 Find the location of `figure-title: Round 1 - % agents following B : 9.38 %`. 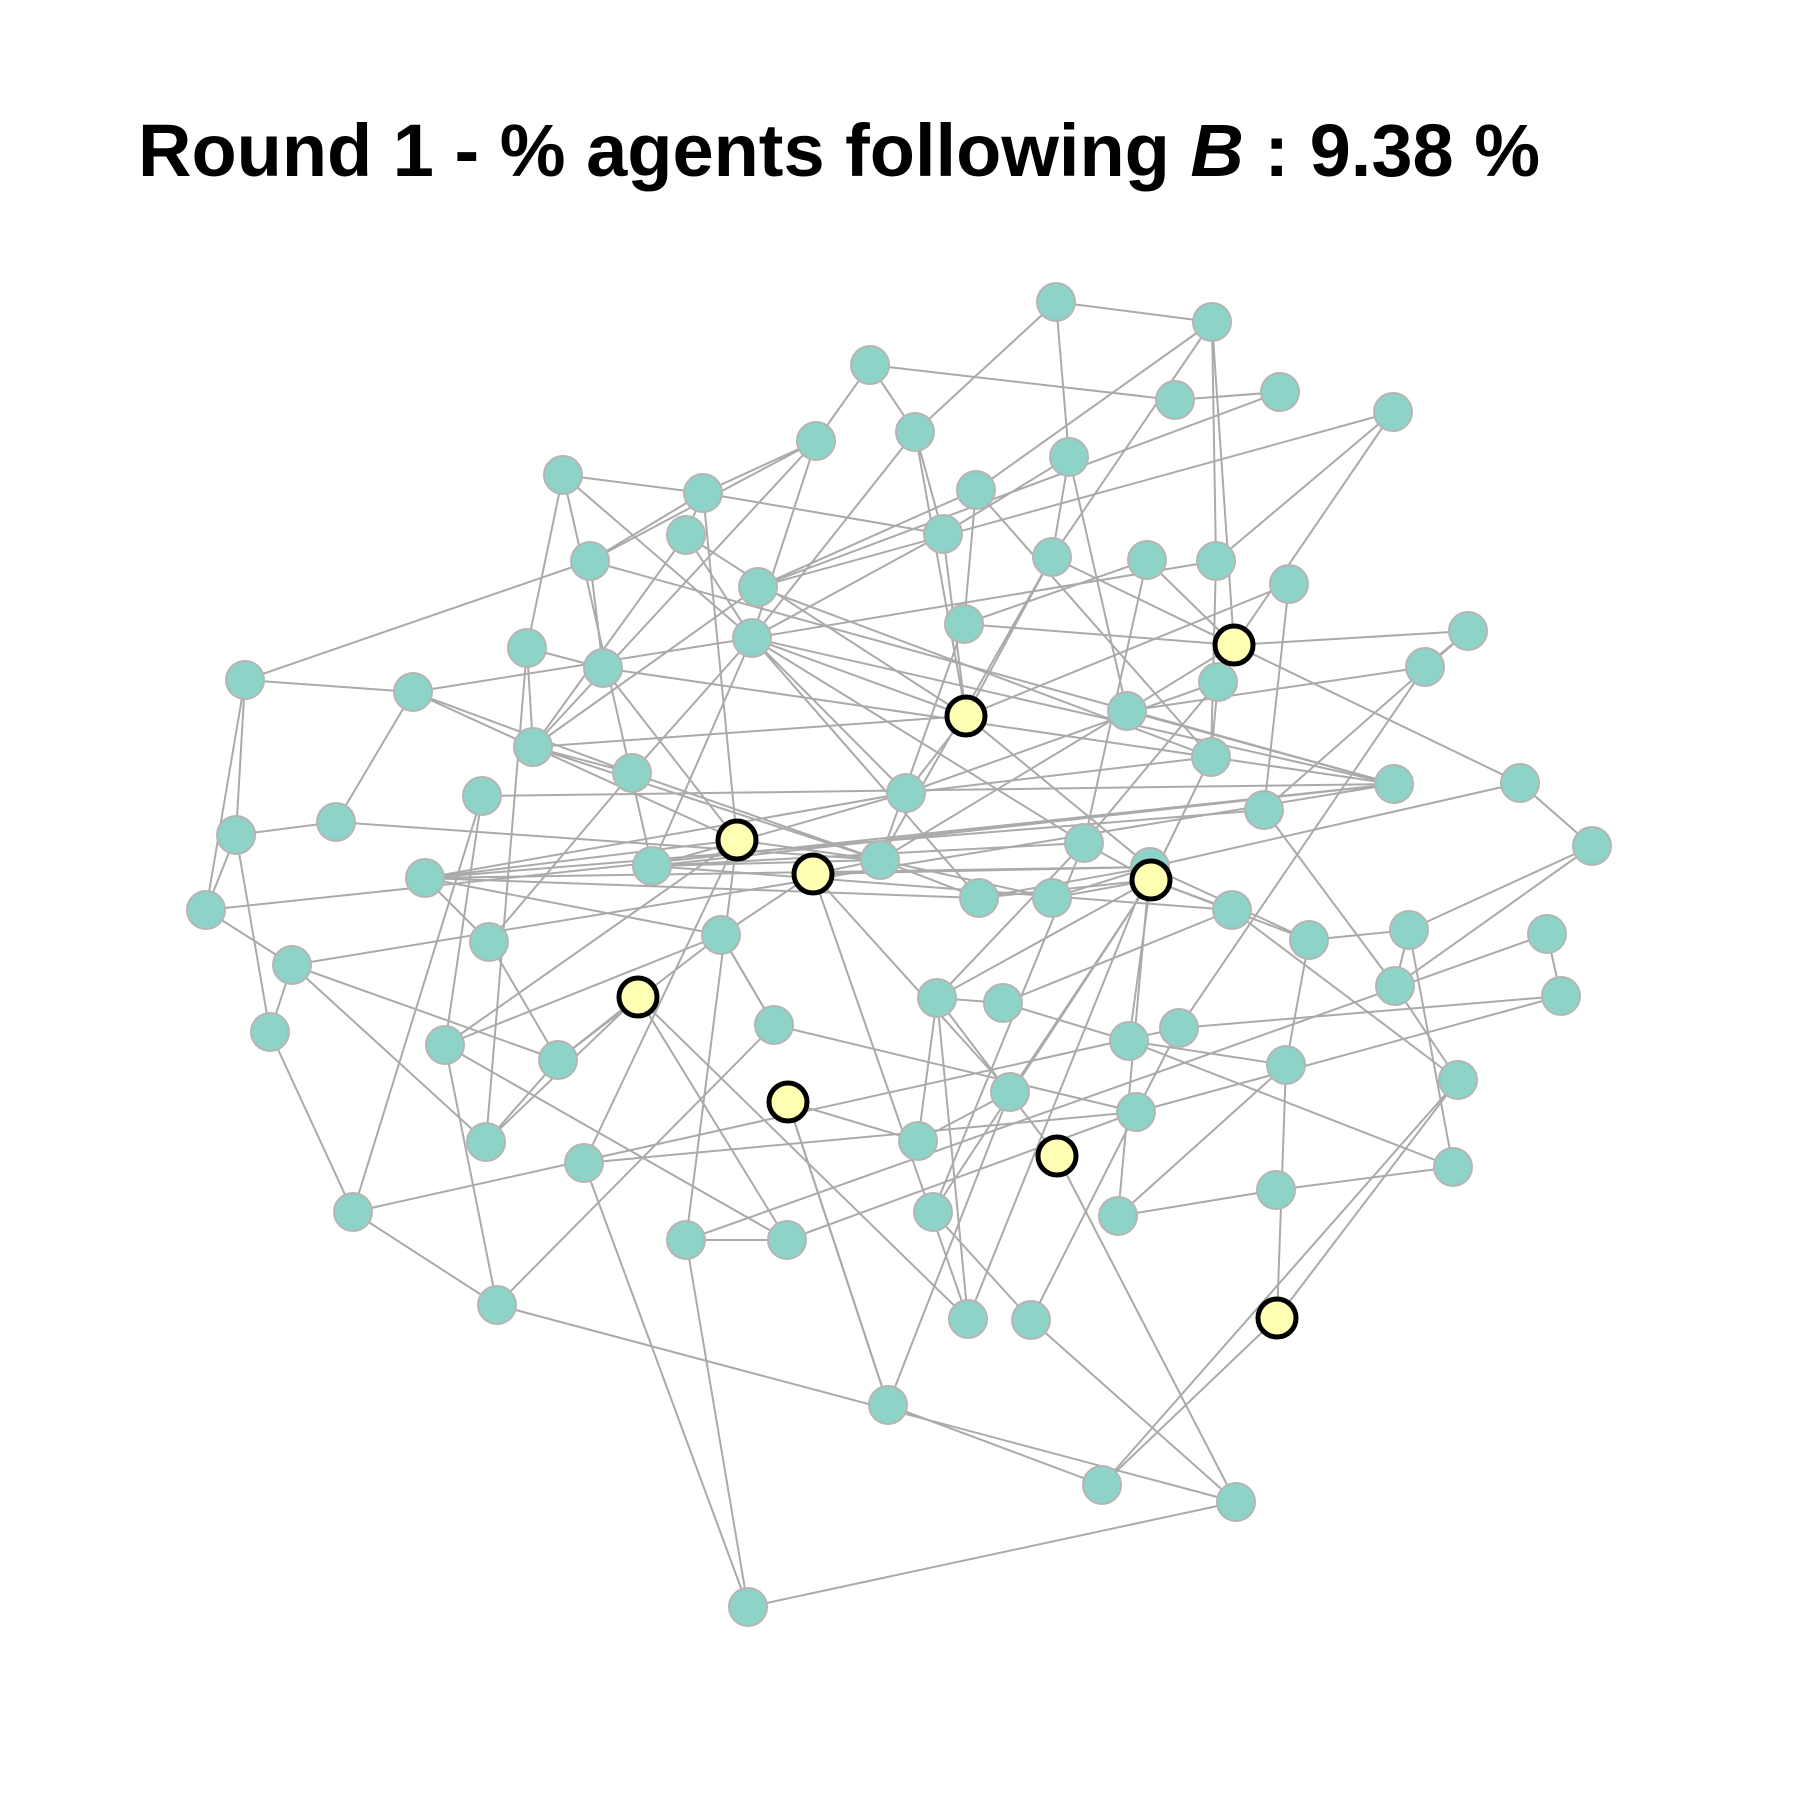

figure-title: Round 1 - % agents following B : 9.38 % is located at coordinates (839, 150).